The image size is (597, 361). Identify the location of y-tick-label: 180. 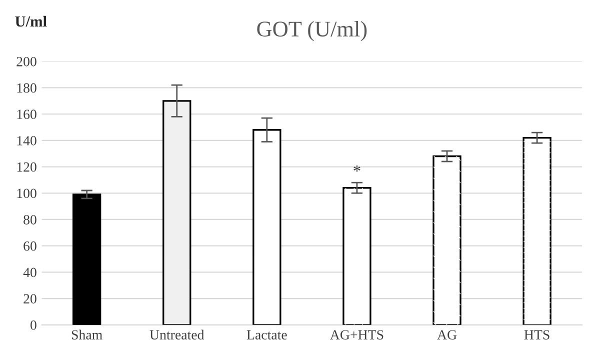
(26, 88).